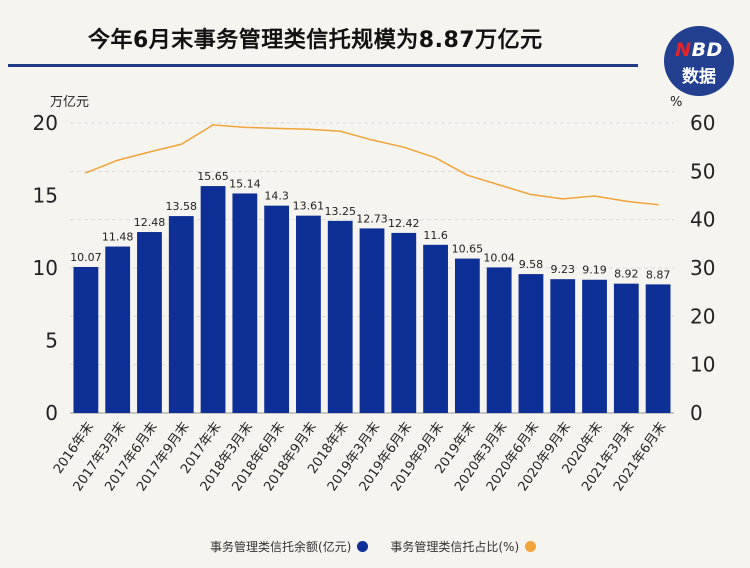 The width and height of the screenshot is (750, 568). What do you see at coordinates (676, 102) in the screenshot?
I see `y-right-axis-label: %` at bounding box center [676, 102].